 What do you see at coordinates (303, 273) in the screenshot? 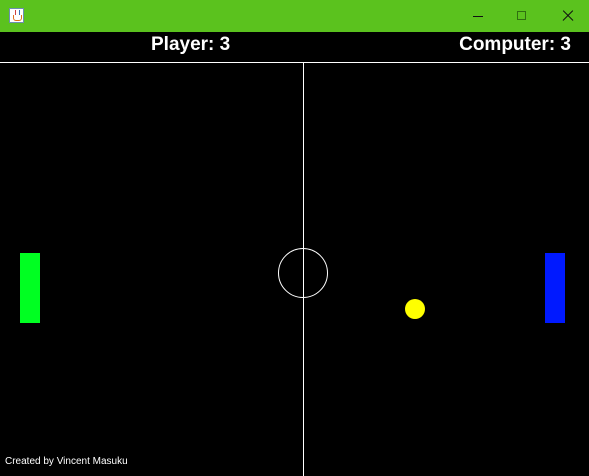
I see `center-circle` at bounding box center [303, 273].